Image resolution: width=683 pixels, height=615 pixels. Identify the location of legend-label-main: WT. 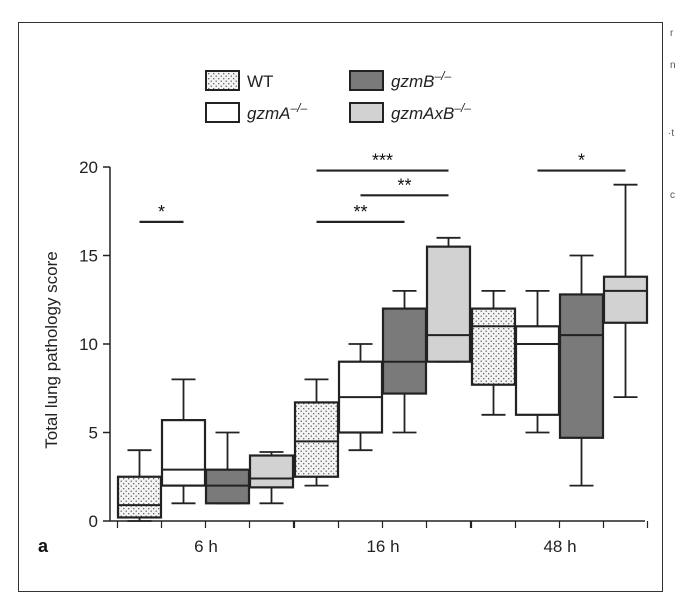
(260, 81).